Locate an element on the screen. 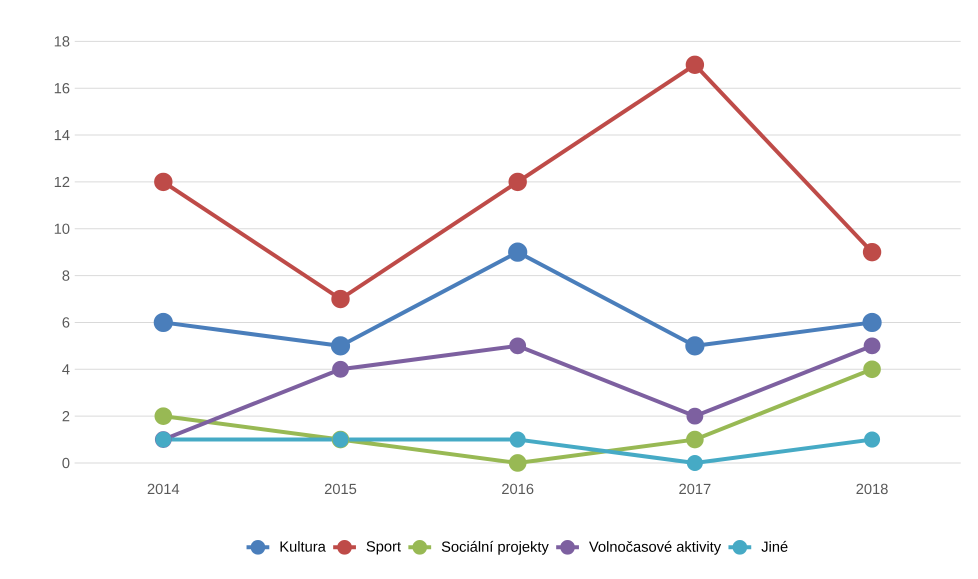 The height and width of the screenshot is (579, 978). y-tick-label: 2 is located at coordinates (66, 416).